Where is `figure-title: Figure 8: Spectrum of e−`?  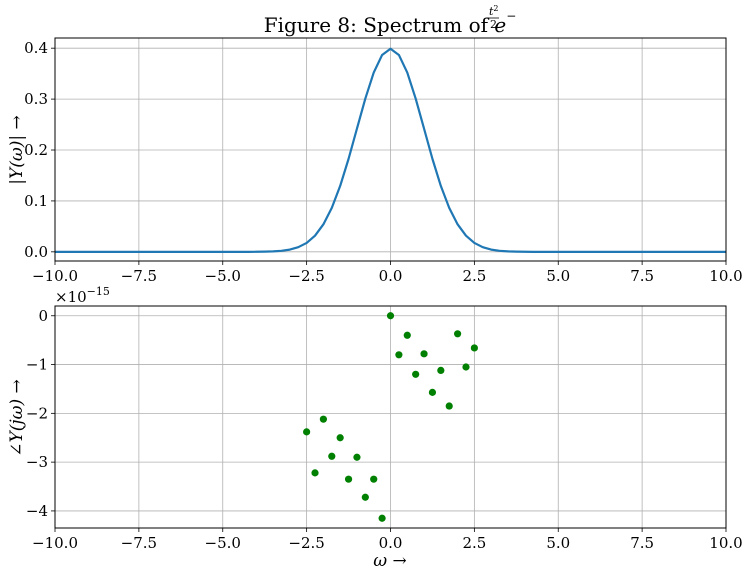 figure-title: Figure 8: Spectrum of e− is located at coordinates (390, 23).